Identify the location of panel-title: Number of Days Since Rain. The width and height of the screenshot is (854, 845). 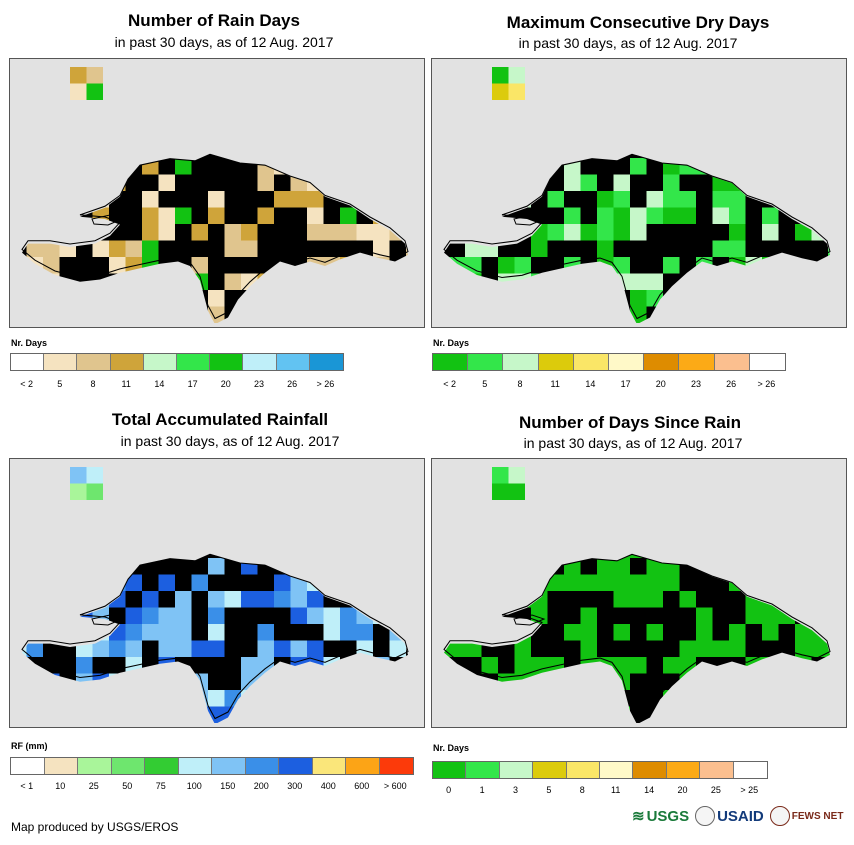
(629, 422).